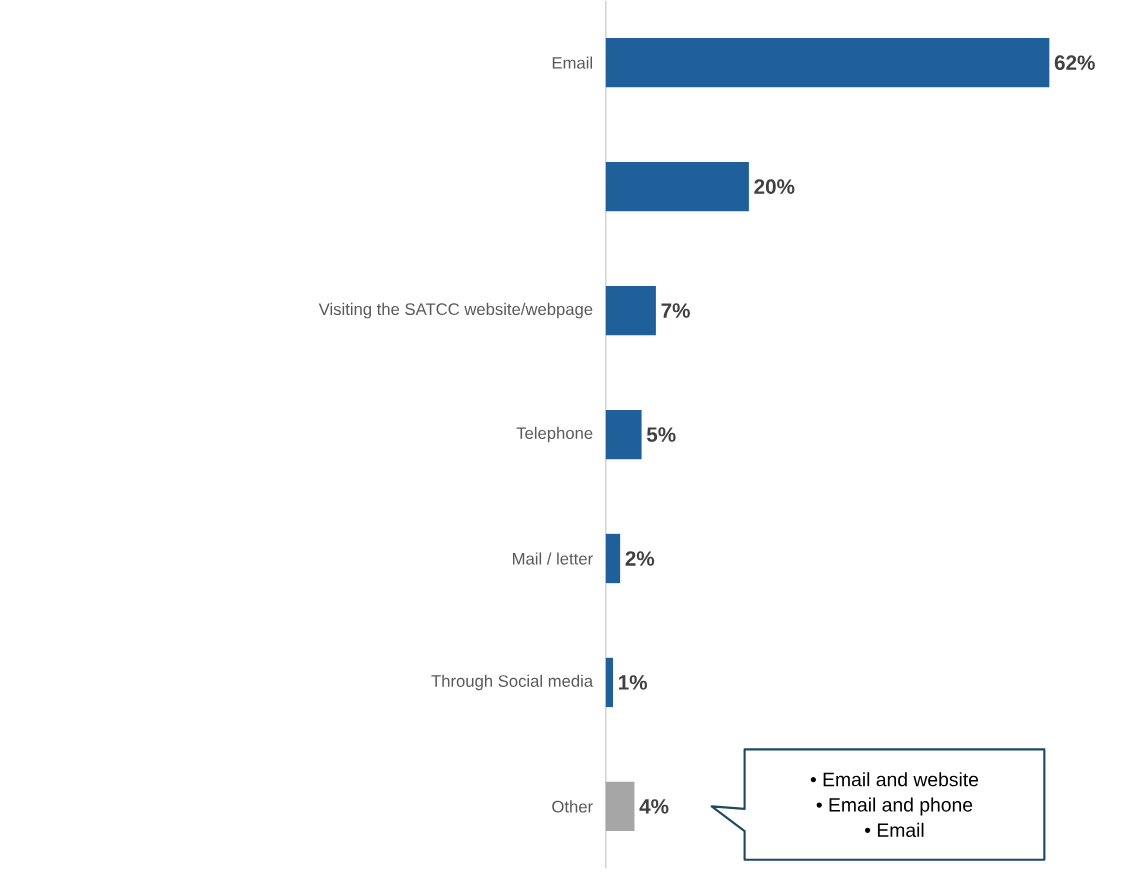 The image size is (1133, 874). What do you see at coordinates (554, 434) in the screenshot?
I see `y-tick-label: Telephone` at bounding box center [554, 434].